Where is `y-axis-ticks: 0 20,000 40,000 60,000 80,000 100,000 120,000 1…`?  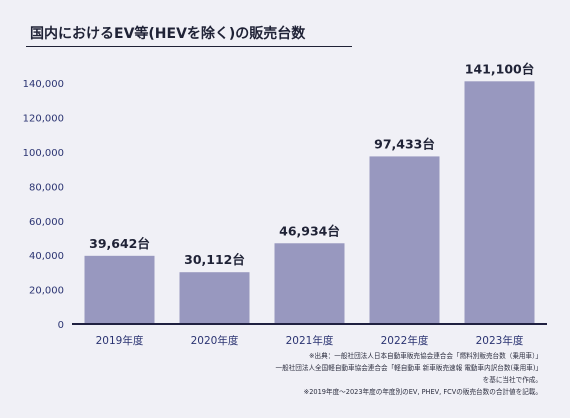 y-axis-ticks: 0 20,000 40,000 60,000 80,000 100,000 120,000 1… is located at coordinates (43, 205).